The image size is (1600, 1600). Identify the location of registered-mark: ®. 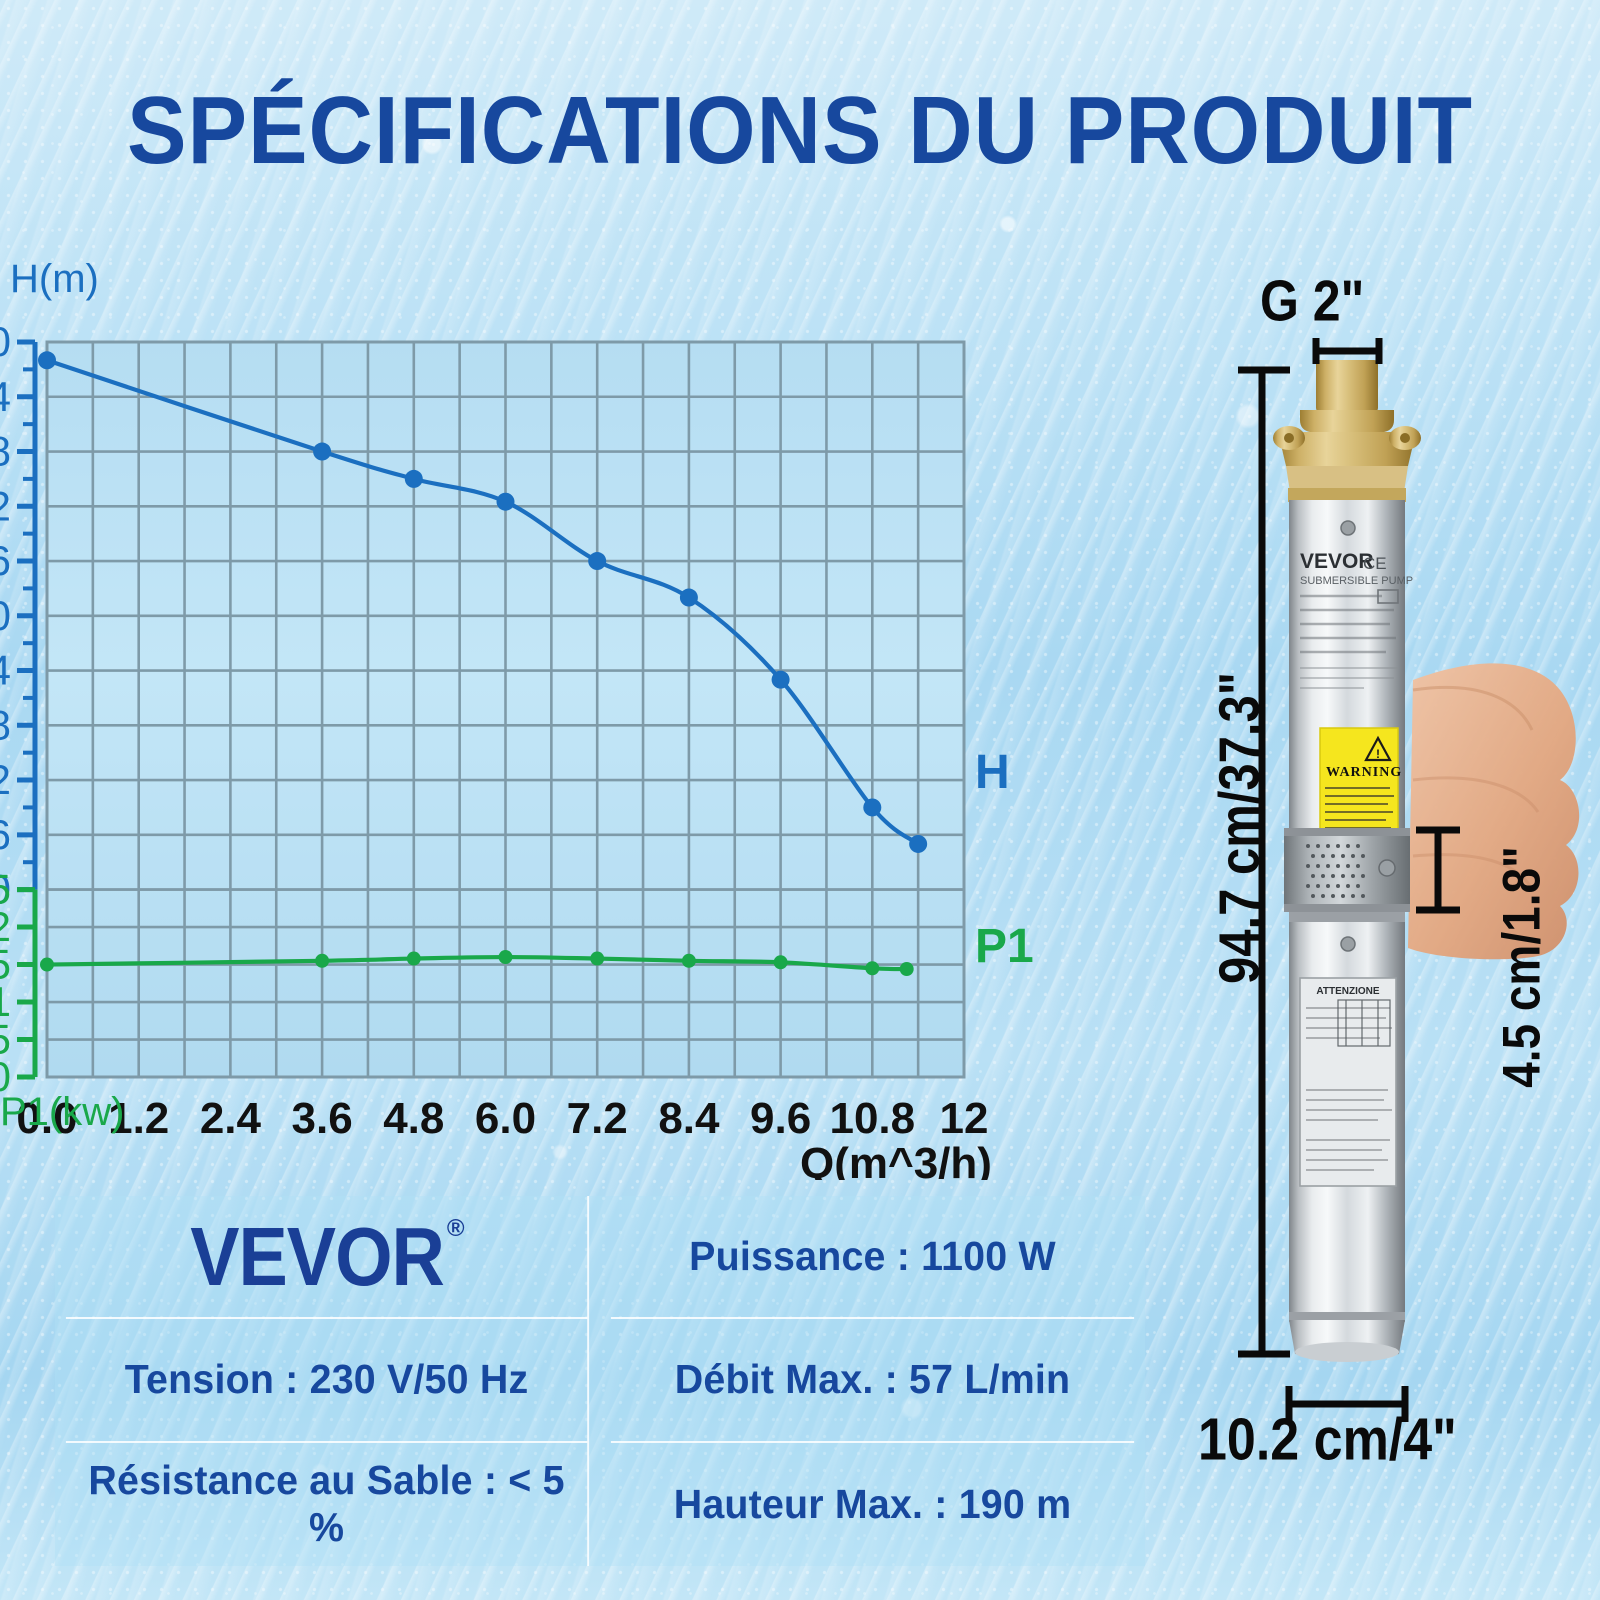
(455, 1229).